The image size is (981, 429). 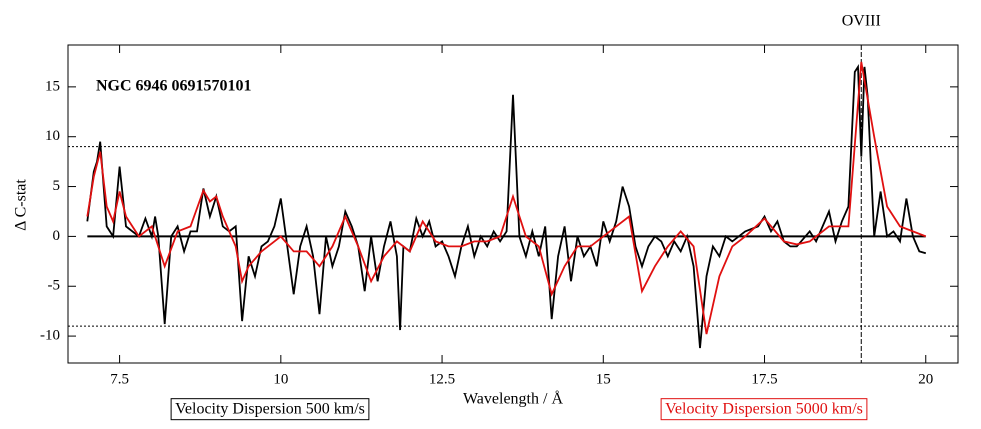 I want to click on y-tick-label: 15, so click(x=52, y=86).